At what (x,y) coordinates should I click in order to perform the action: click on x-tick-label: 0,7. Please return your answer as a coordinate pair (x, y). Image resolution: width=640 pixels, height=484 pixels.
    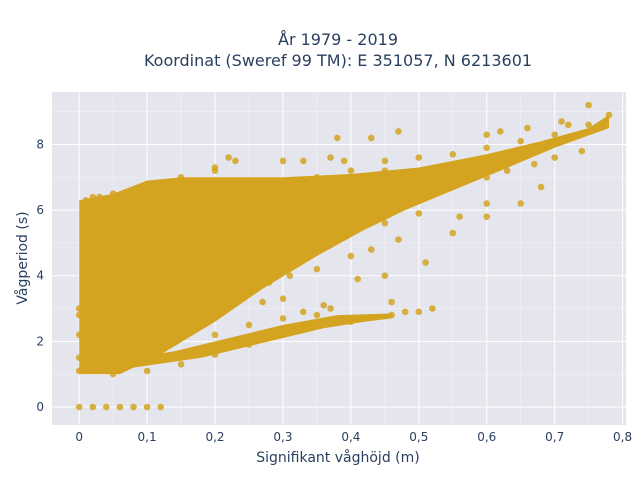
    Looking at the image, I should click on (554, 437).